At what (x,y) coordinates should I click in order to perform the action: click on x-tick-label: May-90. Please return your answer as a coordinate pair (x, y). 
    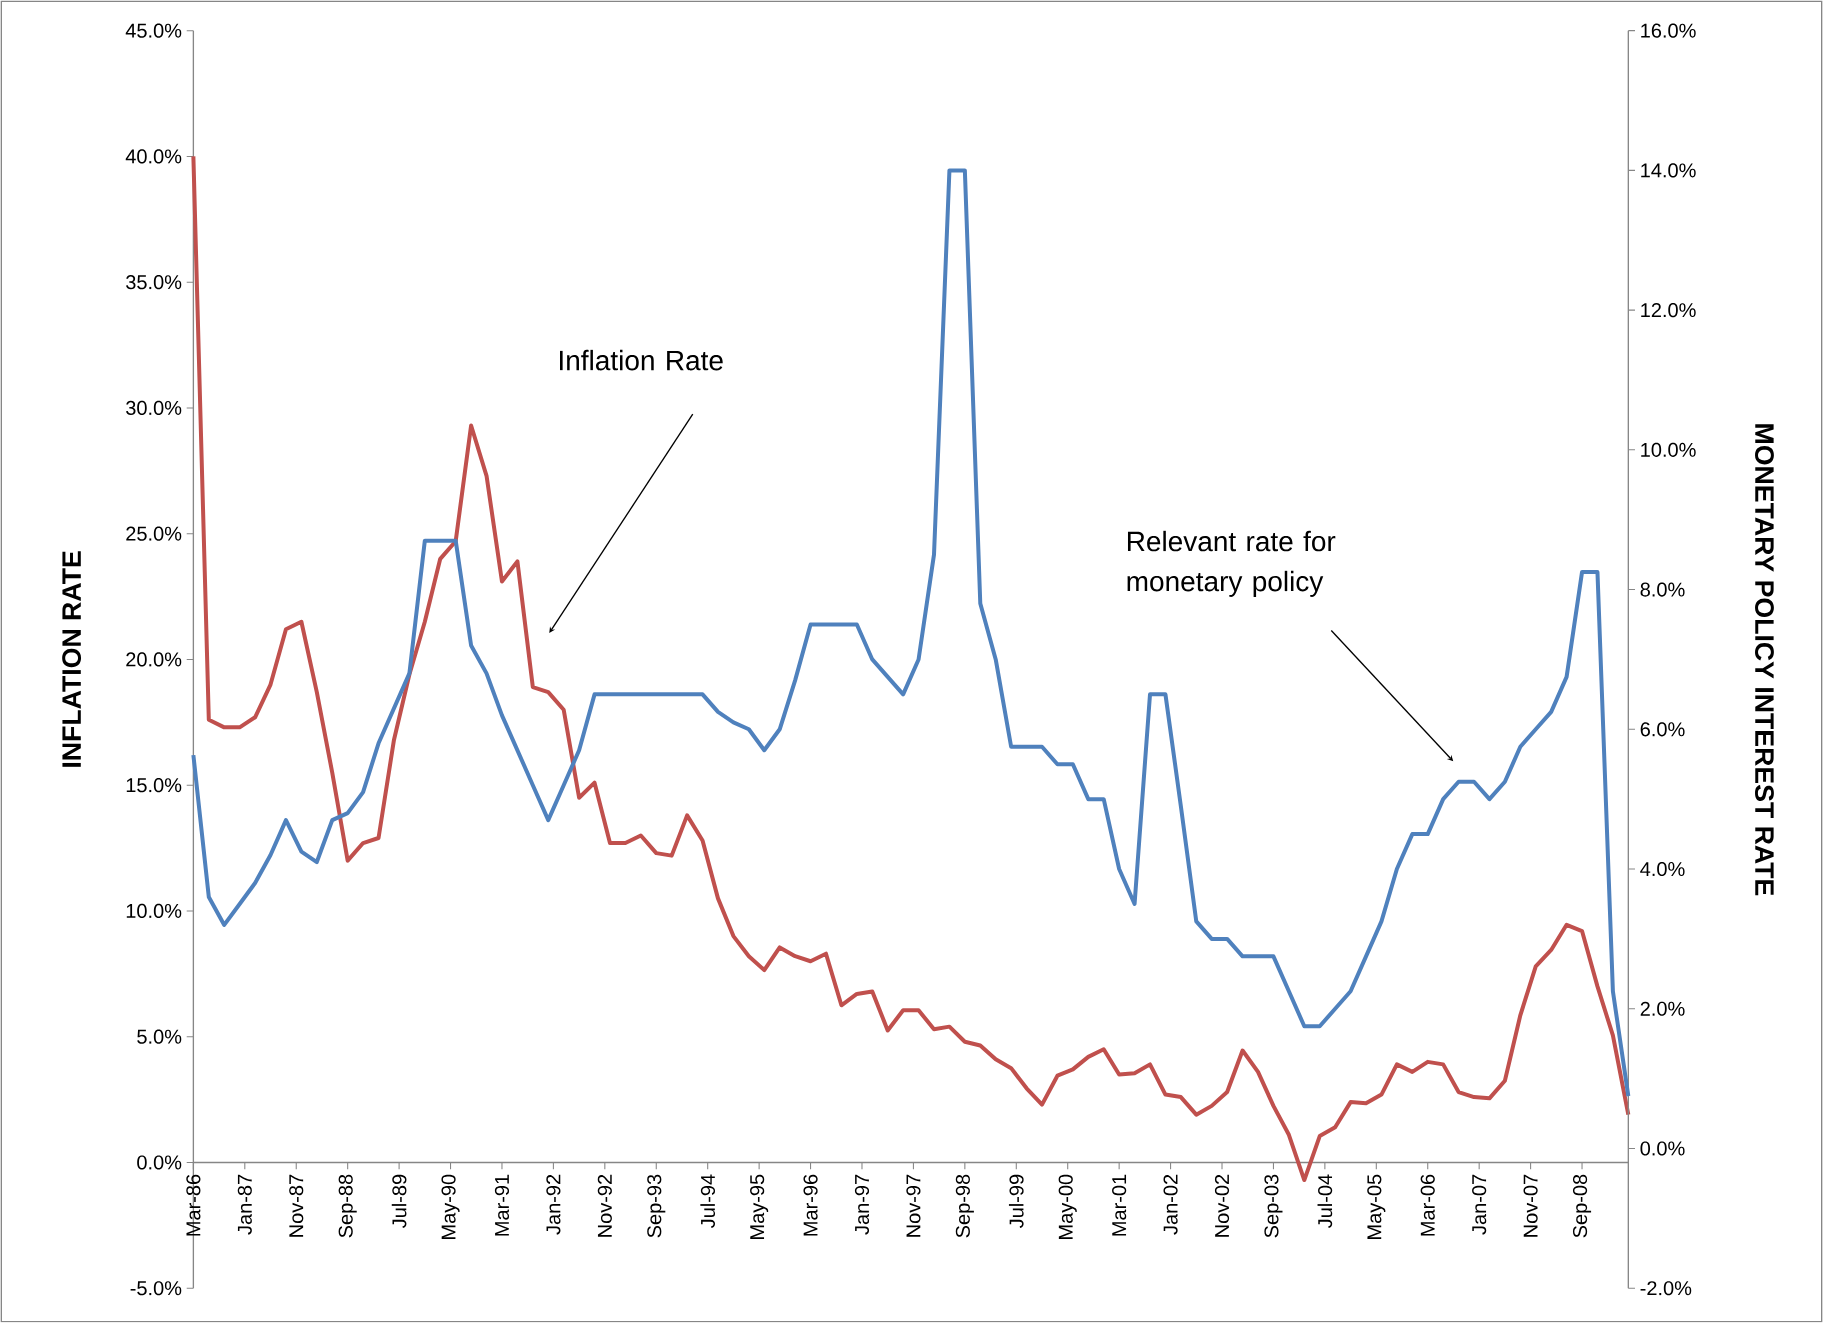
    Looking at the image, I should click on (450, 1206).